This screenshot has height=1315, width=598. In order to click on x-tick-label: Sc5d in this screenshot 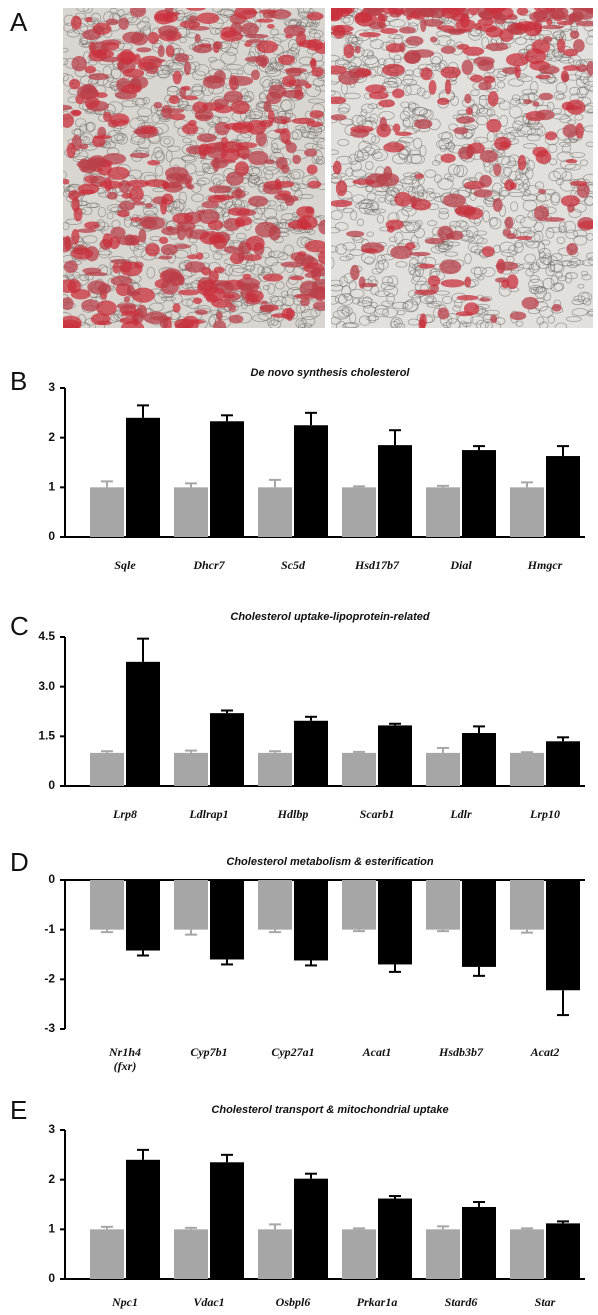, I will do `click(293, 565)`.